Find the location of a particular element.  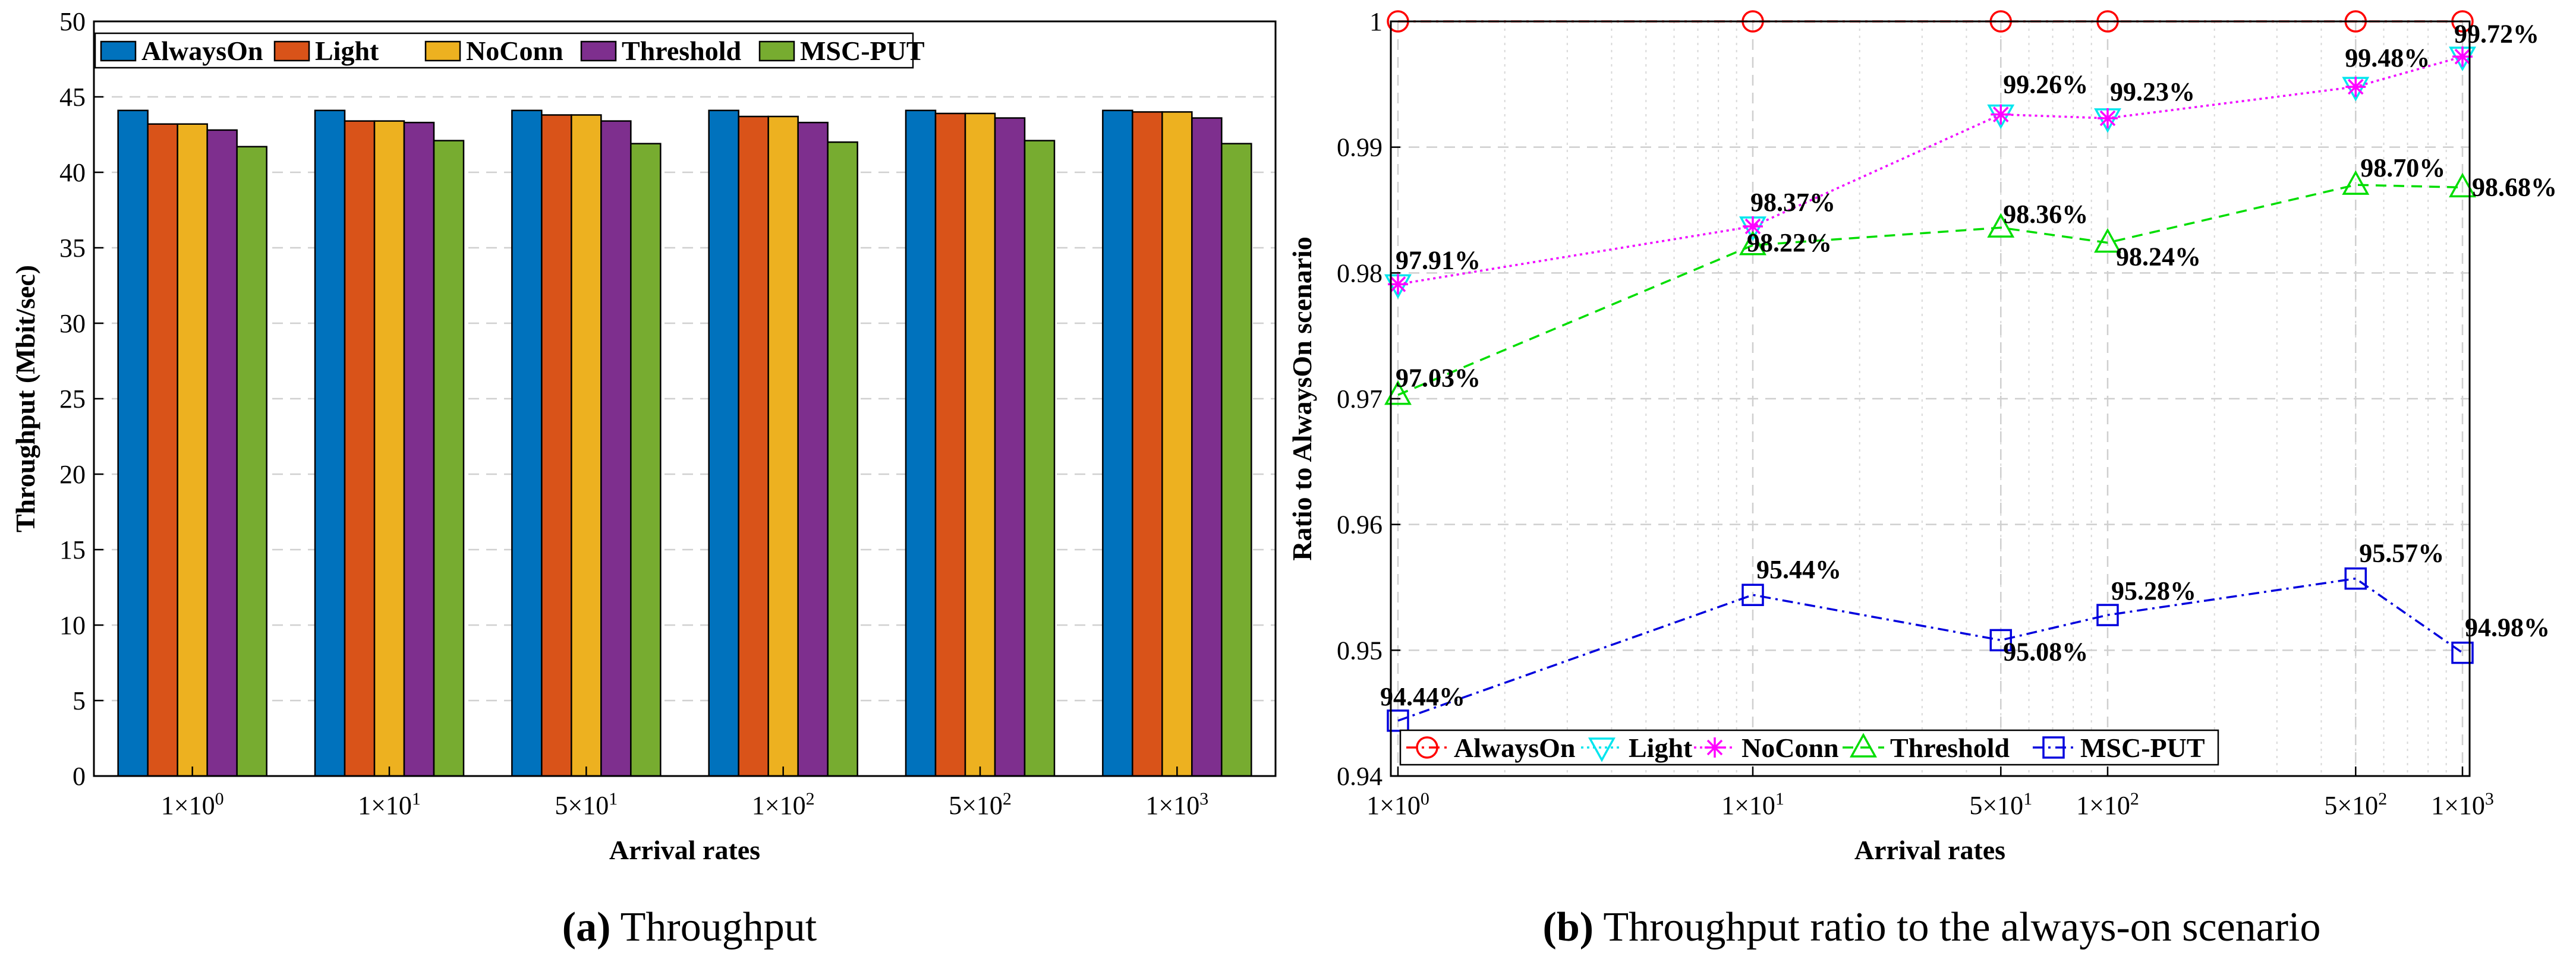

a-legend: AlwaysOn Light NoConn Threshold MSC-PUT is located at coordinates (509, 50).